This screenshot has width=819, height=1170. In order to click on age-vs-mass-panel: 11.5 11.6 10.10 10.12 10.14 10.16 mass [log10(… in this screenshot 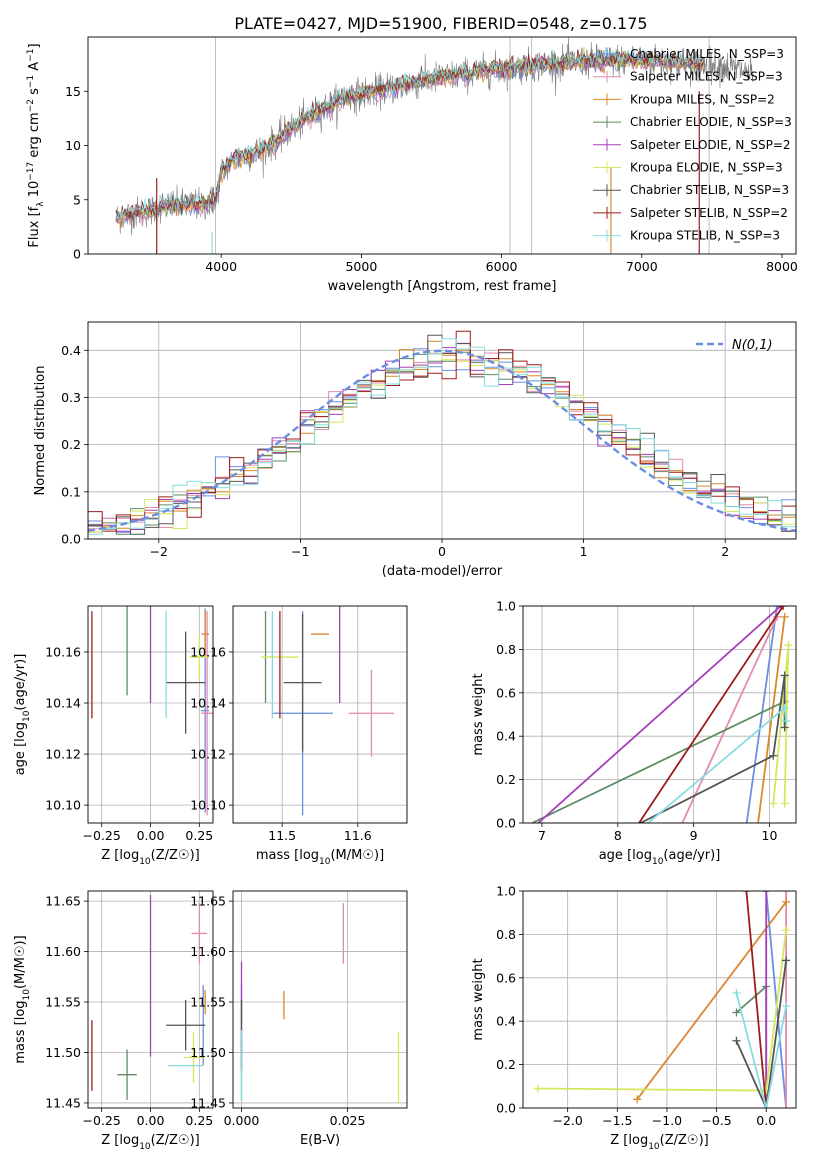, I will do `click(299, 736)`.